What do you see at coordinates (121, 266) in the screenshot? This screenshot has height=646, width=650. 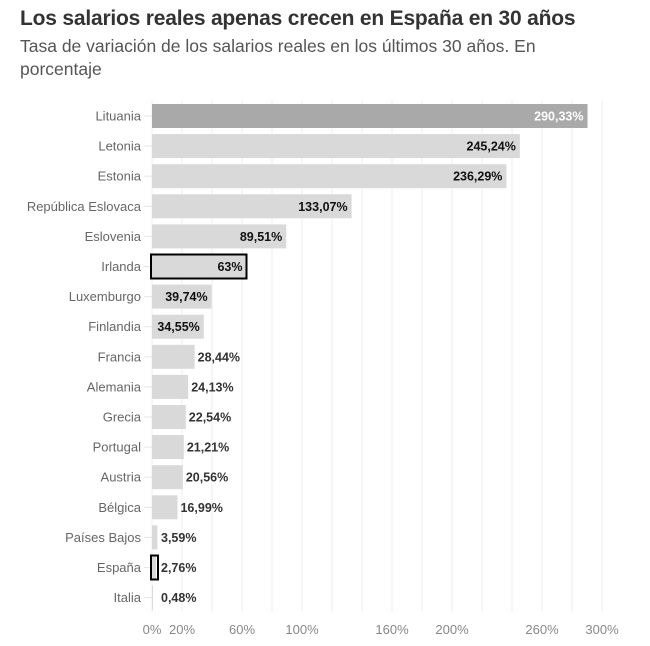 I see `category-label: Irlanda` at bounding box center [121, 266].